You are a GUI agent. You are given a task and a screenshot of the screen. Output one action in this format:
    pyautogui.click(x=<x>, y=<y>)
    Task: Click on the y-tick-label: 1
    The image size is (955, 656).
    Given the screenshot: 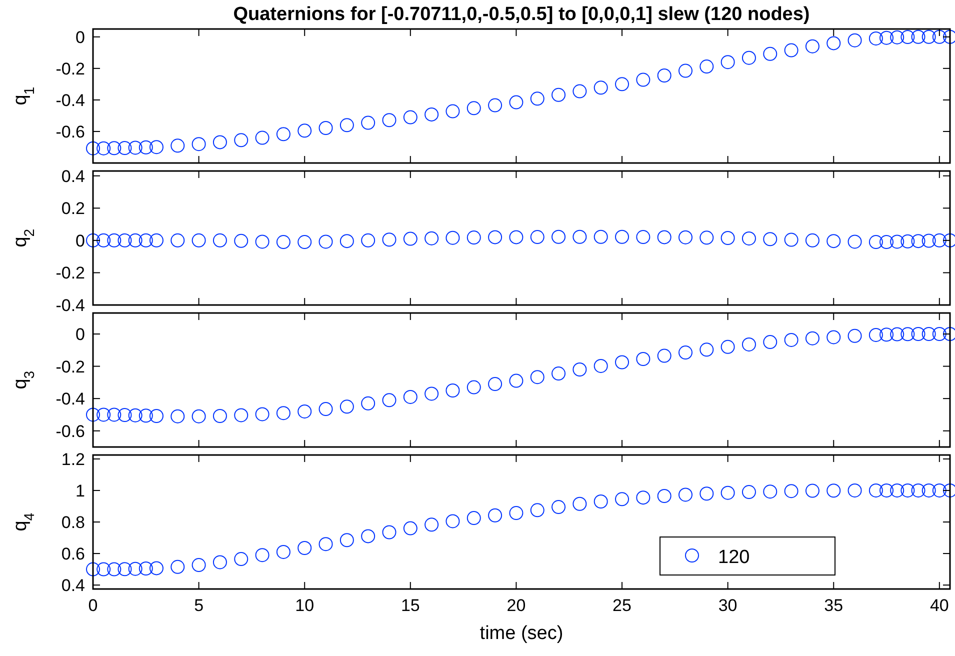 What is the action you would take?
    pyautogui.click(x=80, y=490)
    